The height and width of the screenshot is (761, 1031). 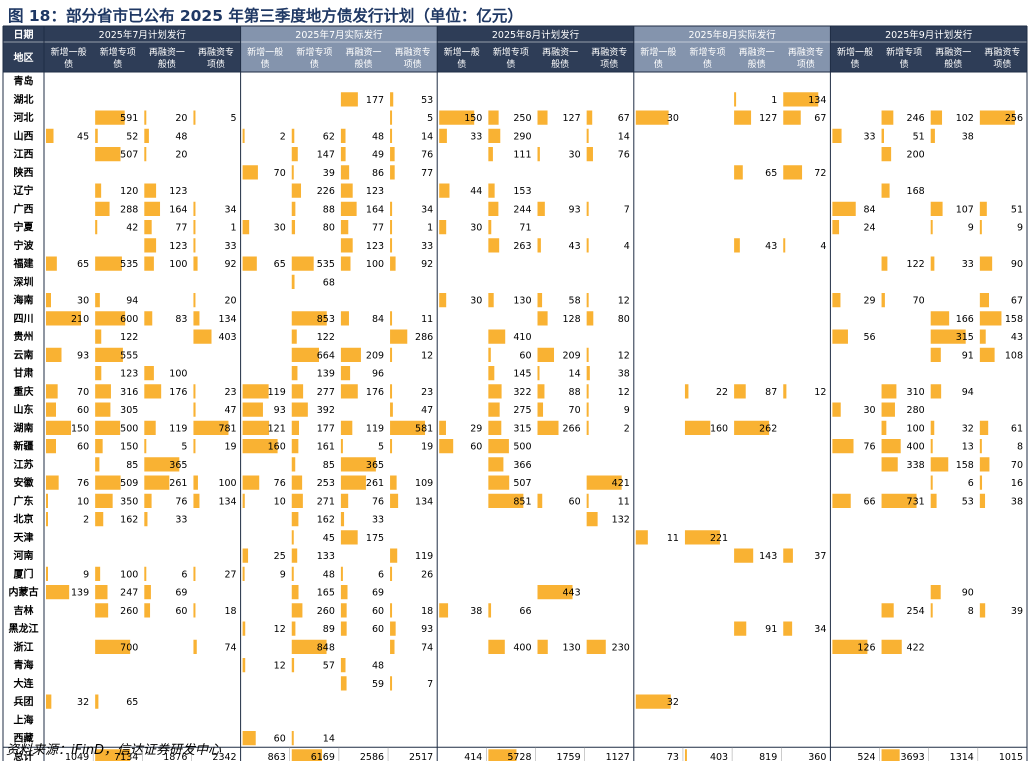 What do you see at coordinates (424, 556) in the screenshot?
I see `cell-value: 119` at bounding box center [424, 556].